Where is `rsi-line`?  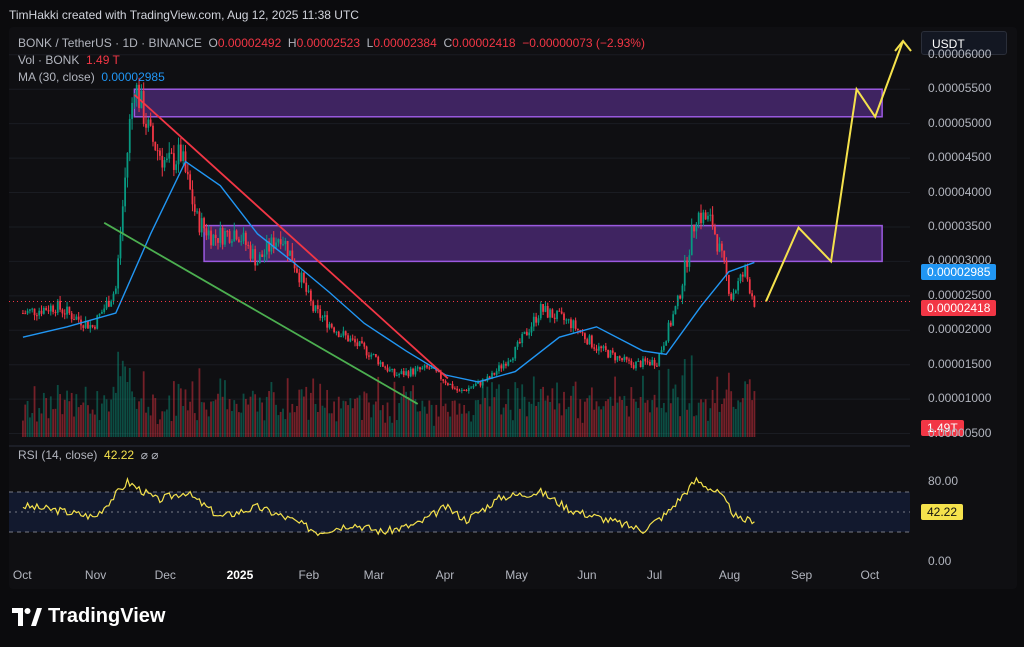
rsi-line is located at coordinates (388, 506).